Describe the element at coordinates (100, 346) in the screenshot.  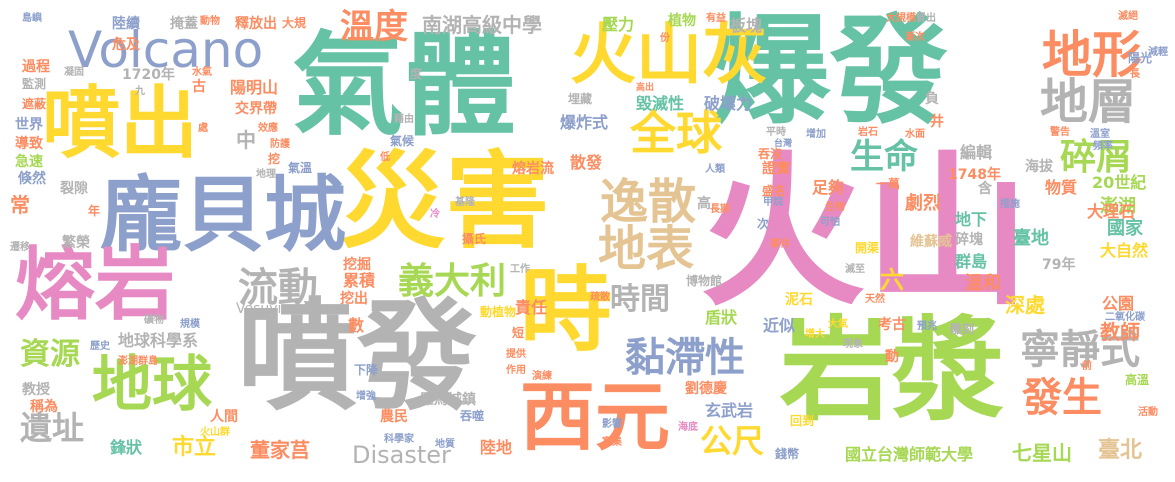
I see `word: 歷史` at that location.